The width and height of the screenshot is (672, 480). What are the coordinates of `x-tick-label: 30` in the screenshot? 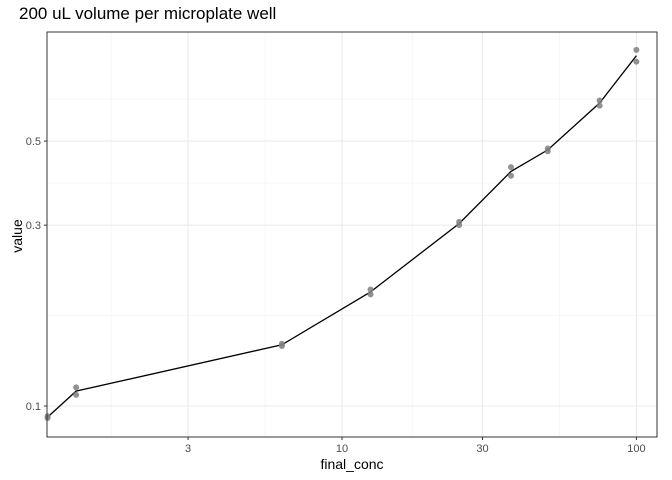 It's located at (482, 449).